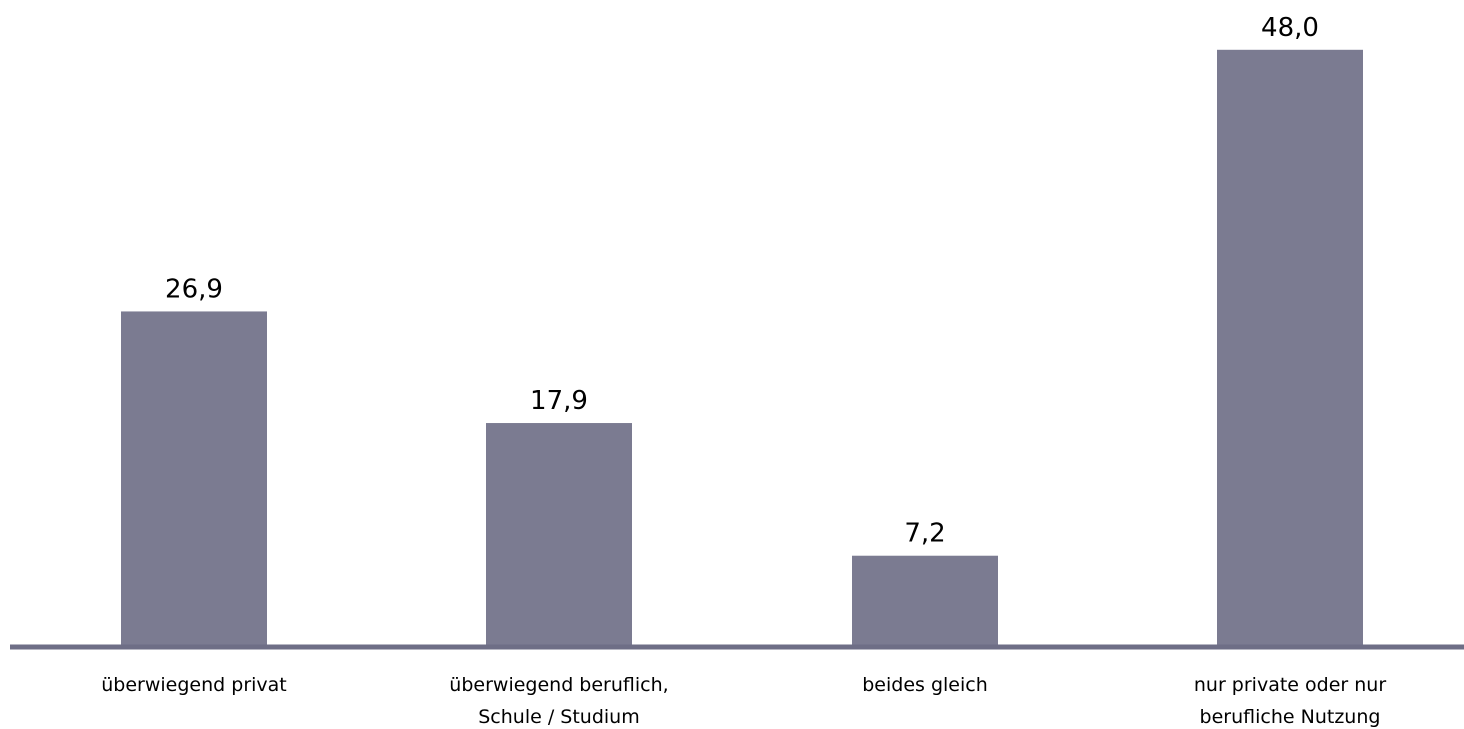  What do you see at coordinates (1290, 28) in the screenshot?
I see `value-label-4: 48,0` at bounding box center [1290, 28].